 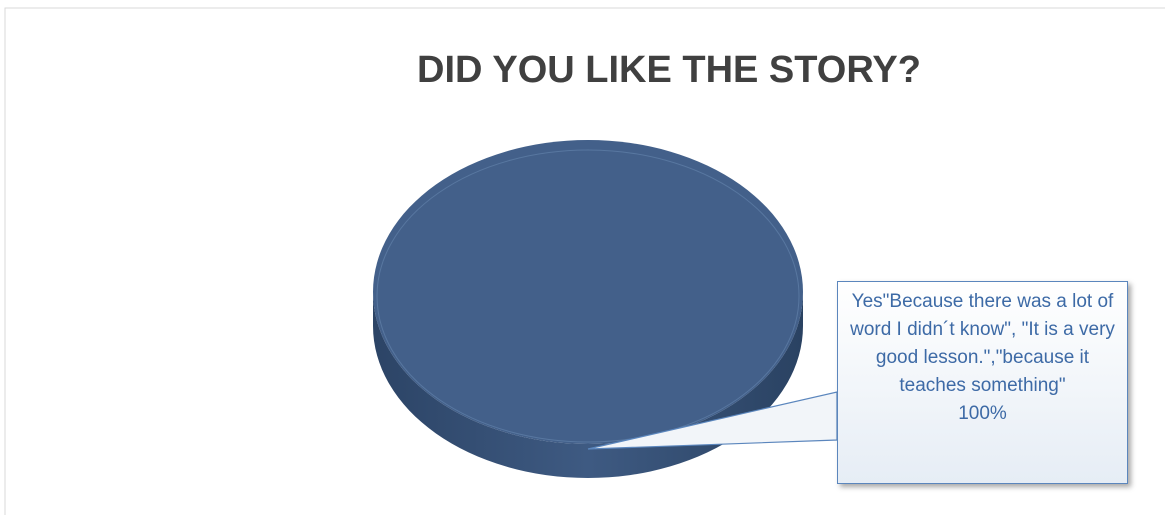 I want to click on value-label: 100%, so click(x=982, y=413).